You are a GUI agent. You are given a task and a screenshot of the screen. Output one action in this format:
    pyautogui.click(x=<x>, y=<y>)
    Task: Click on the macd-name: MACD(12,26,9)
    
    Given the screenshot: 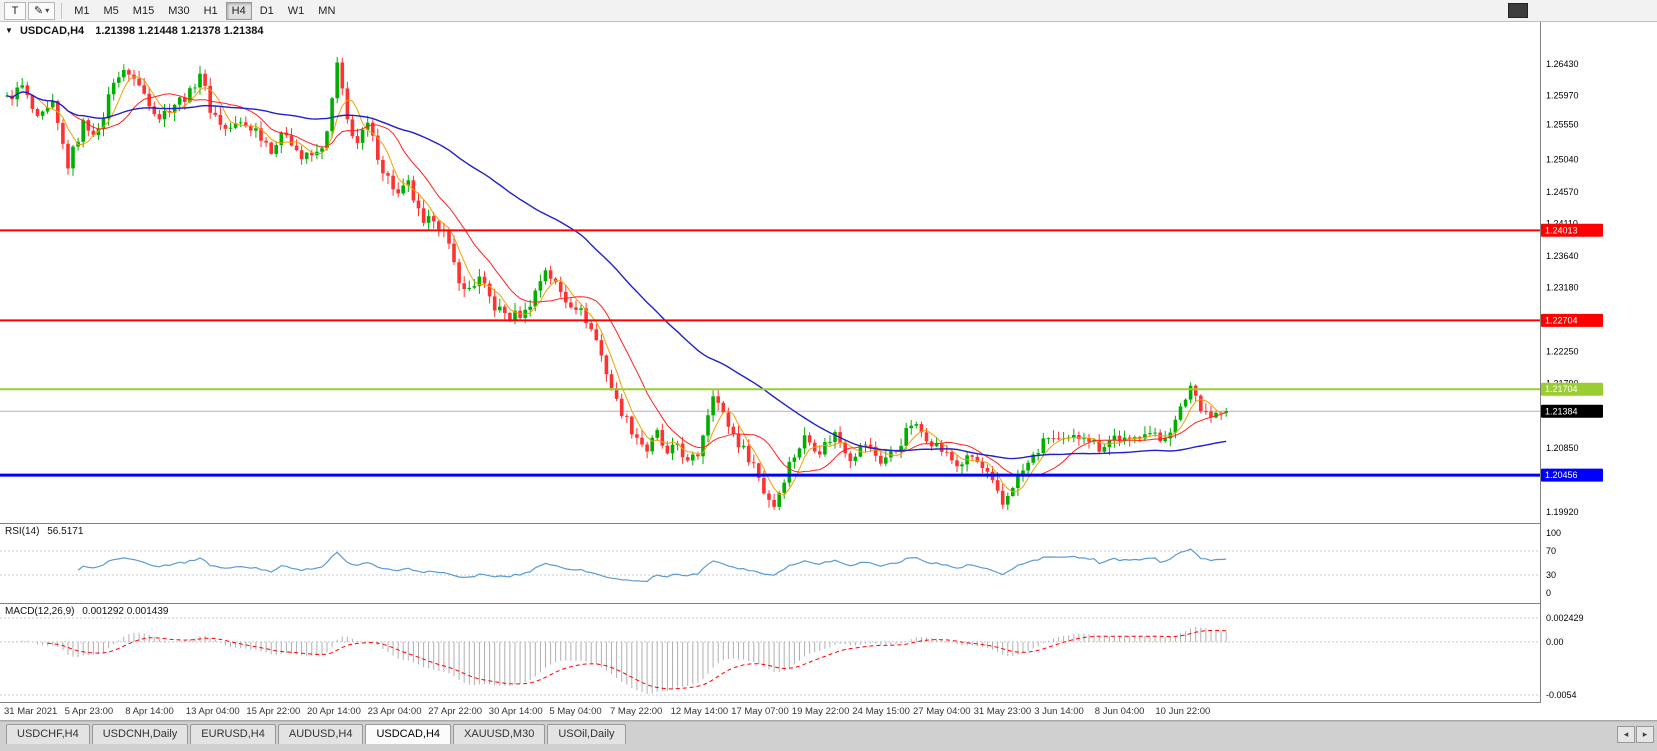 What is the action you would take?
    pyautogui.click(x=40, y=611)
    